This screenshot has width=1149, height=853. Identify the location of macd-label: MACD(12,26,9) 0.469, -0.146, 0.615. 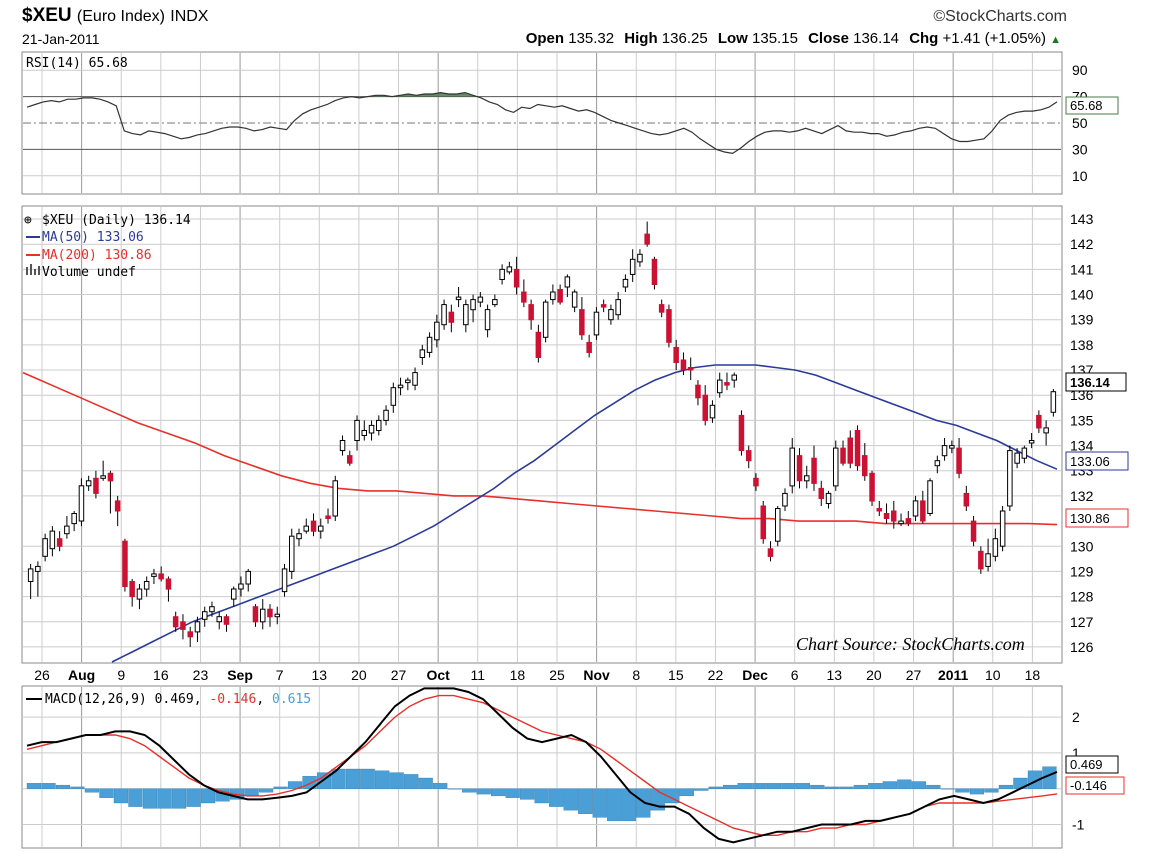
(178, 699).